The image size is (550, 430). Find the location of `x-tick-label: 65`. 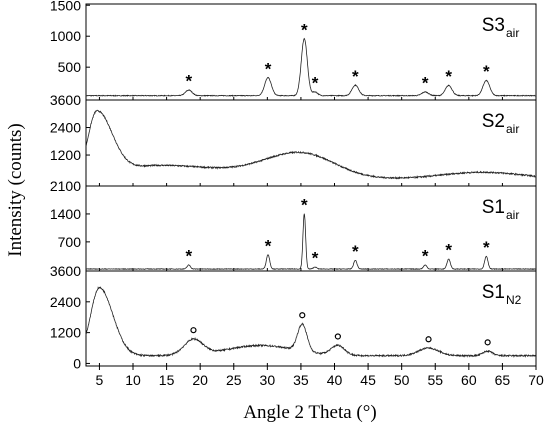

x-tick-label: 65 is located at coordinates (503, 380).